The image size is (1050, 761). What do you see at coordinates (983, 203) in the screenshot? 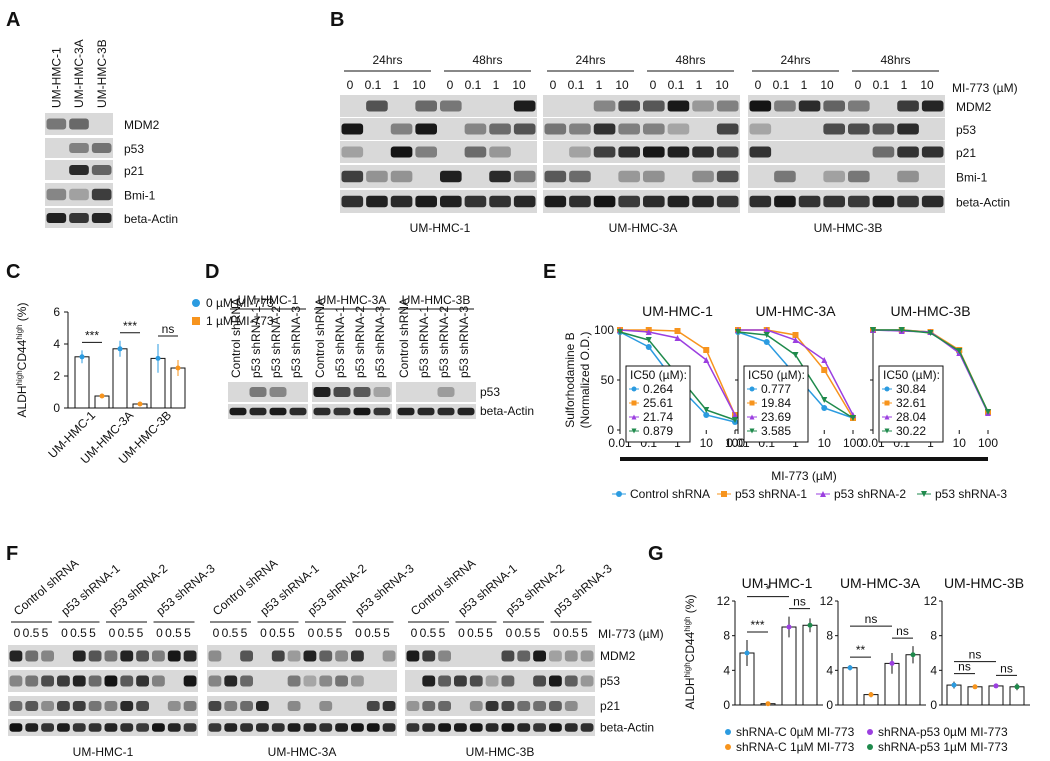
I see `protein-label: beta-Actin` at bounding box center [983, 203].